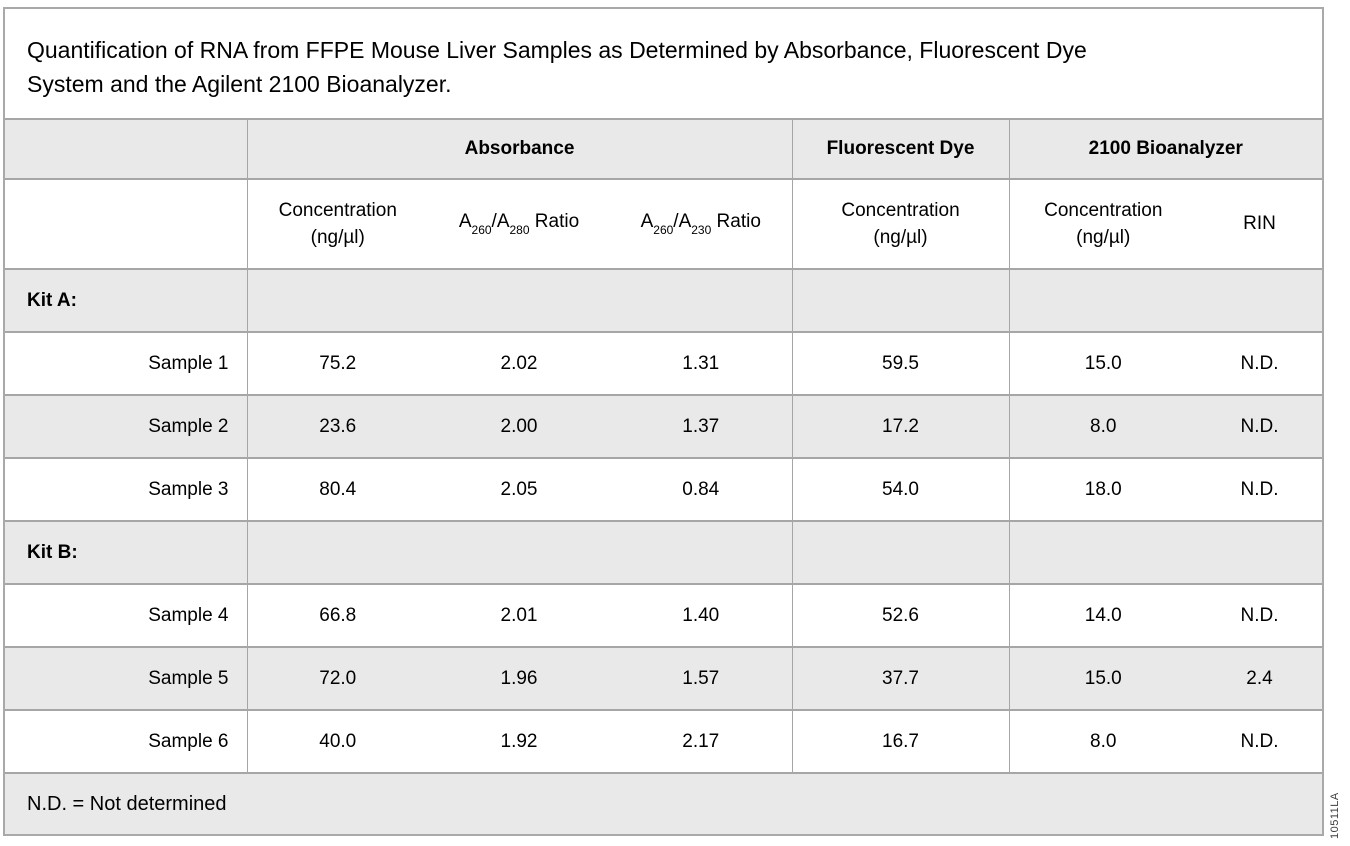 The image size is (1350, 846). Describe the element at coordinates (126, 223) in the screenshot. I see `empty-label-cell` at that location.